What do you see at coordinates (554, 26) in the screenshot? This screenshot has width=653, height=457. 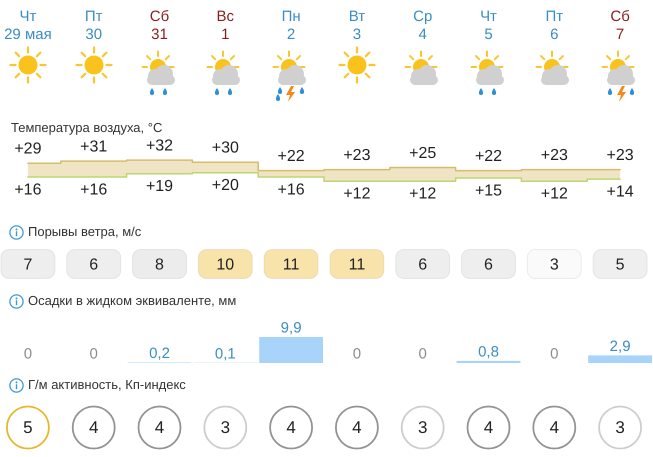 I see `x-tick-label: Пт 6` at bounding box center [554, 26].